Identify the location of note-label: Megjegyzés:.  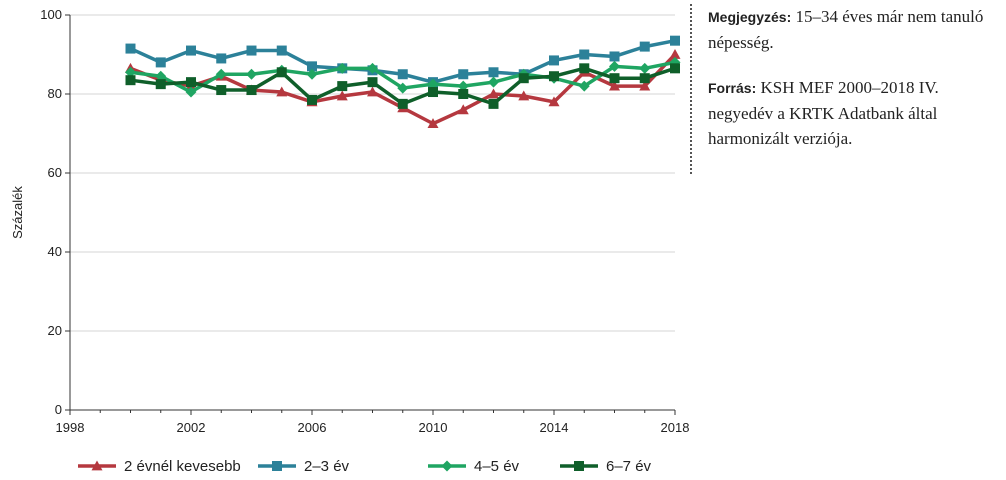
(750, 17).